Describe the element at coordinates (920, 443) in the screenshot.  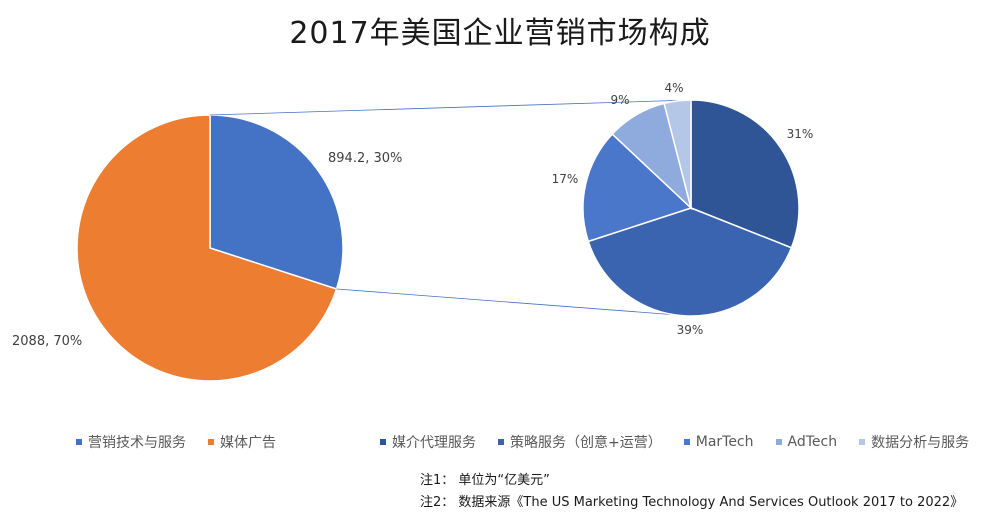
I see `legend-label: 数据分析与服务` at that location.